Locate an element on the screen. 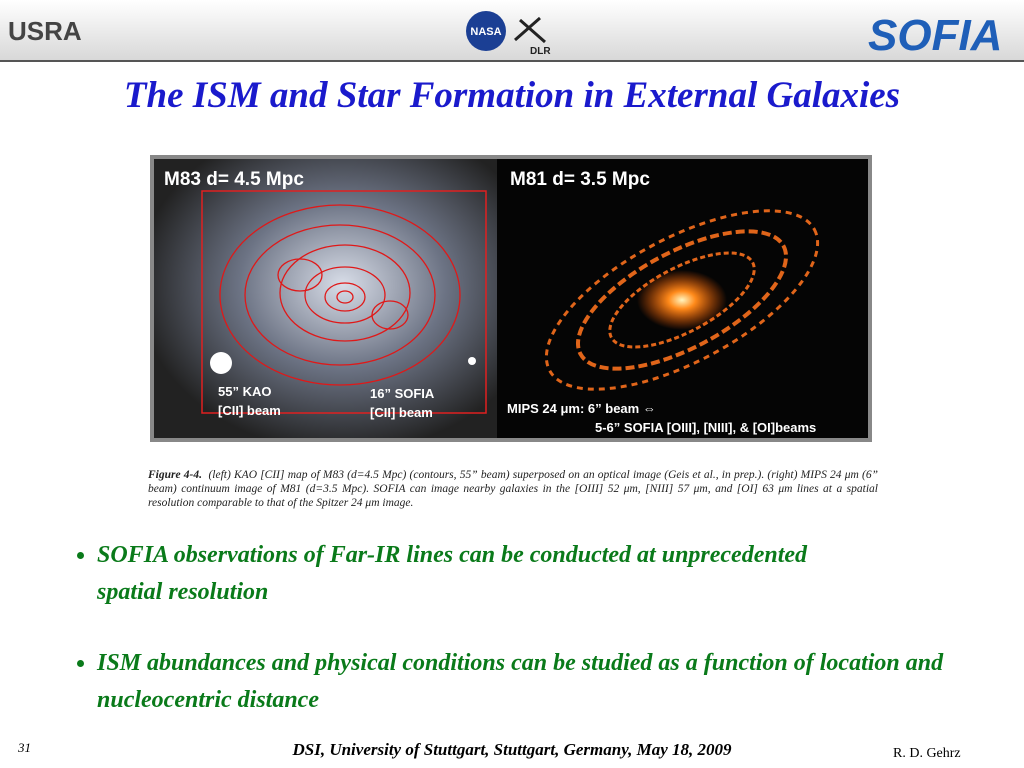  mips-label: MIPS 24 μm: 6” beam ⇔ is located at coordinates (581, 408).